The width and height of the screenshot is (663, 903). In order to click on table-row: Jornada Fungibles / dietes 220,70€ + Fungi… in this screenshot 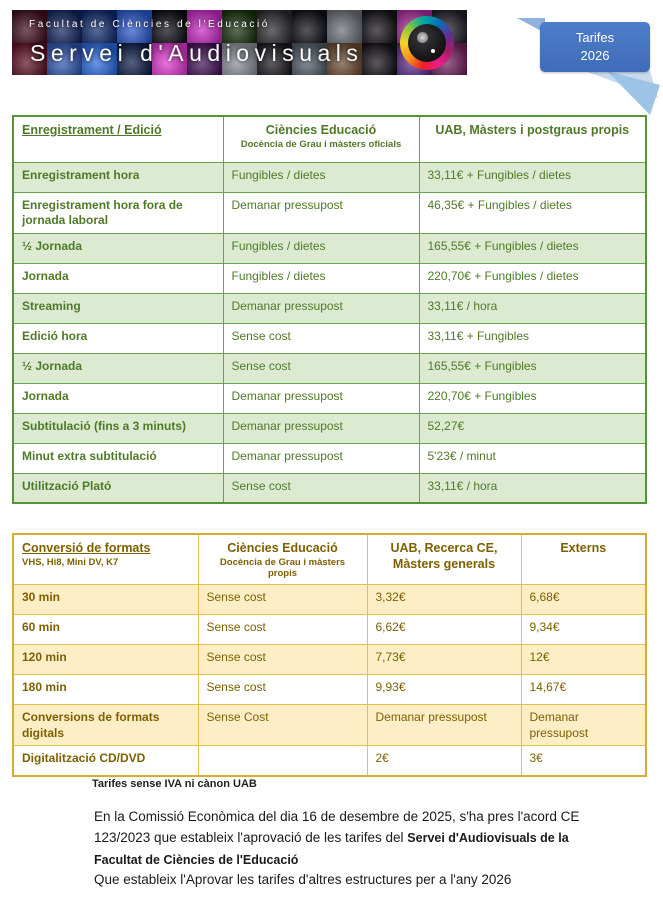, I will do `click(329, 278)`.